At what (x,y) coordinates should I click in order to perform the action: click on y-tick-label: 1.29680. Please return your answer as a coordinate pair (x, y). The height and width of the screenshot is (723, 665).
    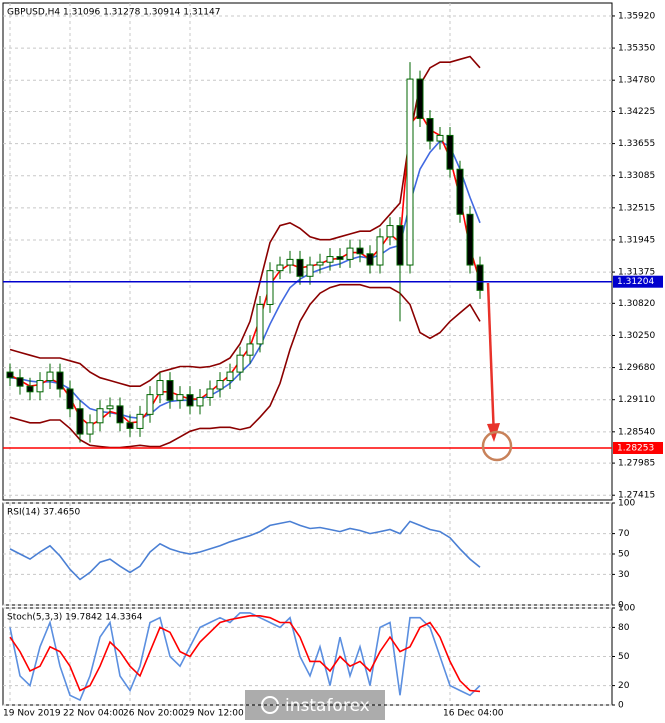
    Looking at the image, I should click on (636, 368).